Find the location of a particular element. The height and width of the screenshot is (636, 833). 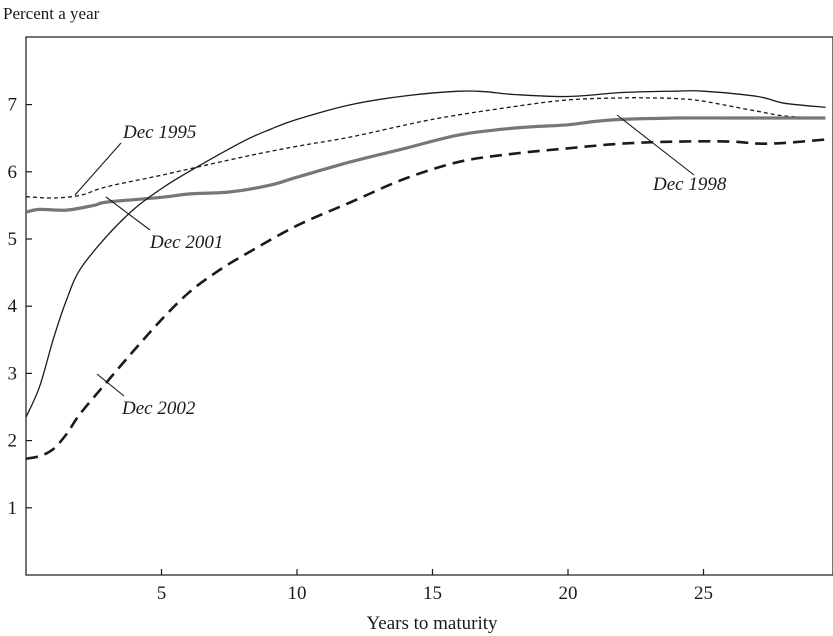

series-line-dec-1998 is located at coordinates (425, 165).